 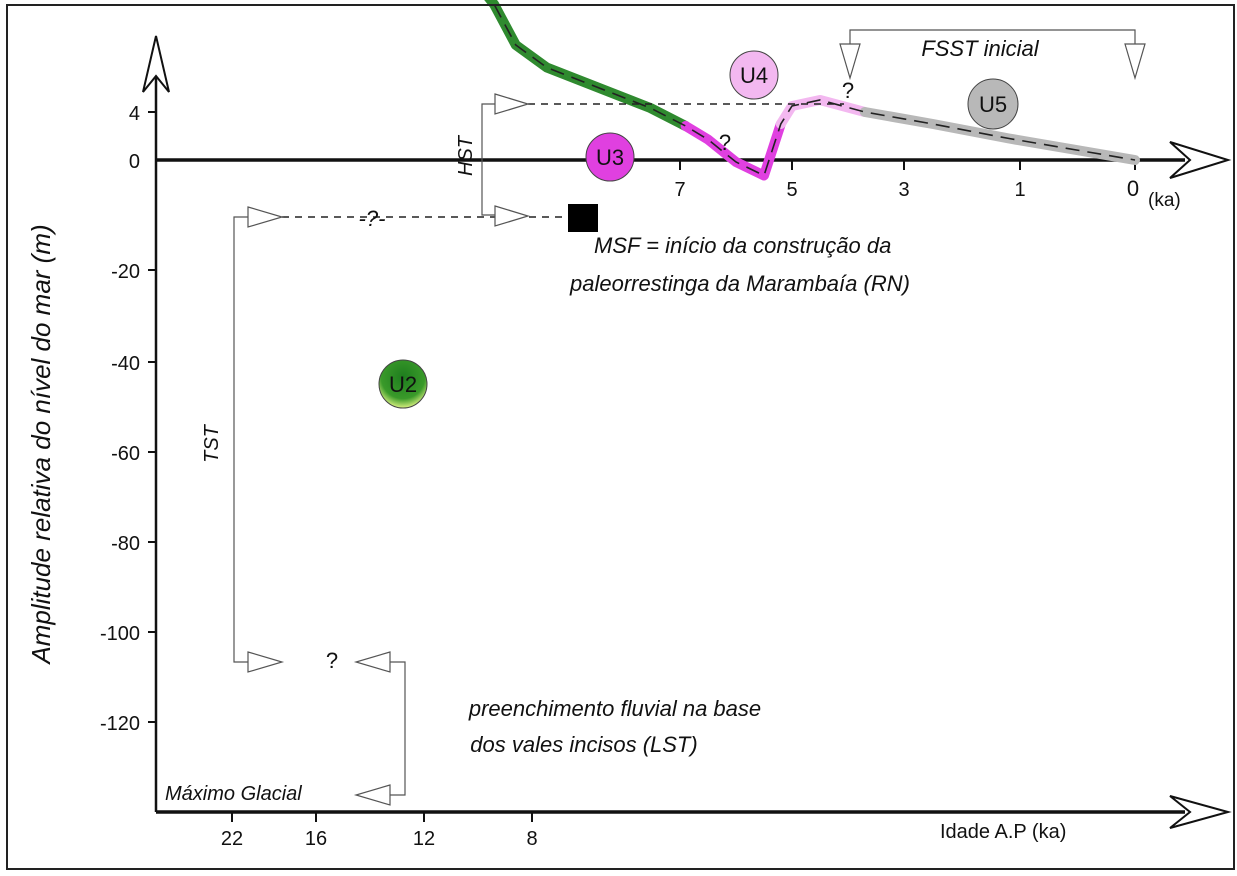 I want to click on u5-badge, so click(x=993, y=104).